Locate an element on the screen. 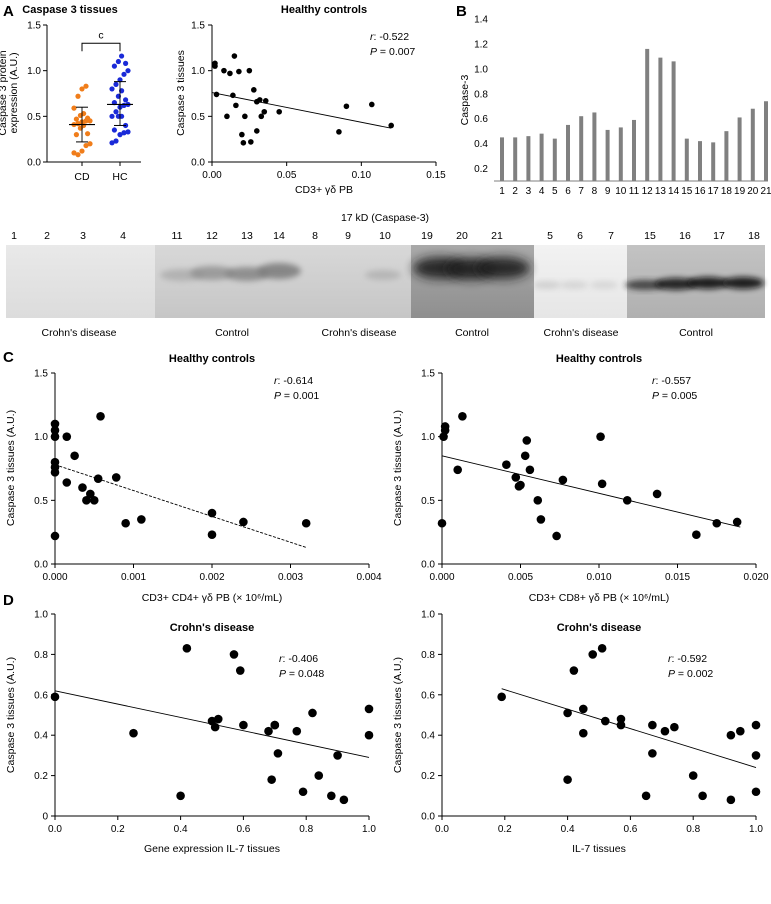 The height and width of the screenshot is (904, 771). x-tick-label: 8 is located at coordinates (595, 191).